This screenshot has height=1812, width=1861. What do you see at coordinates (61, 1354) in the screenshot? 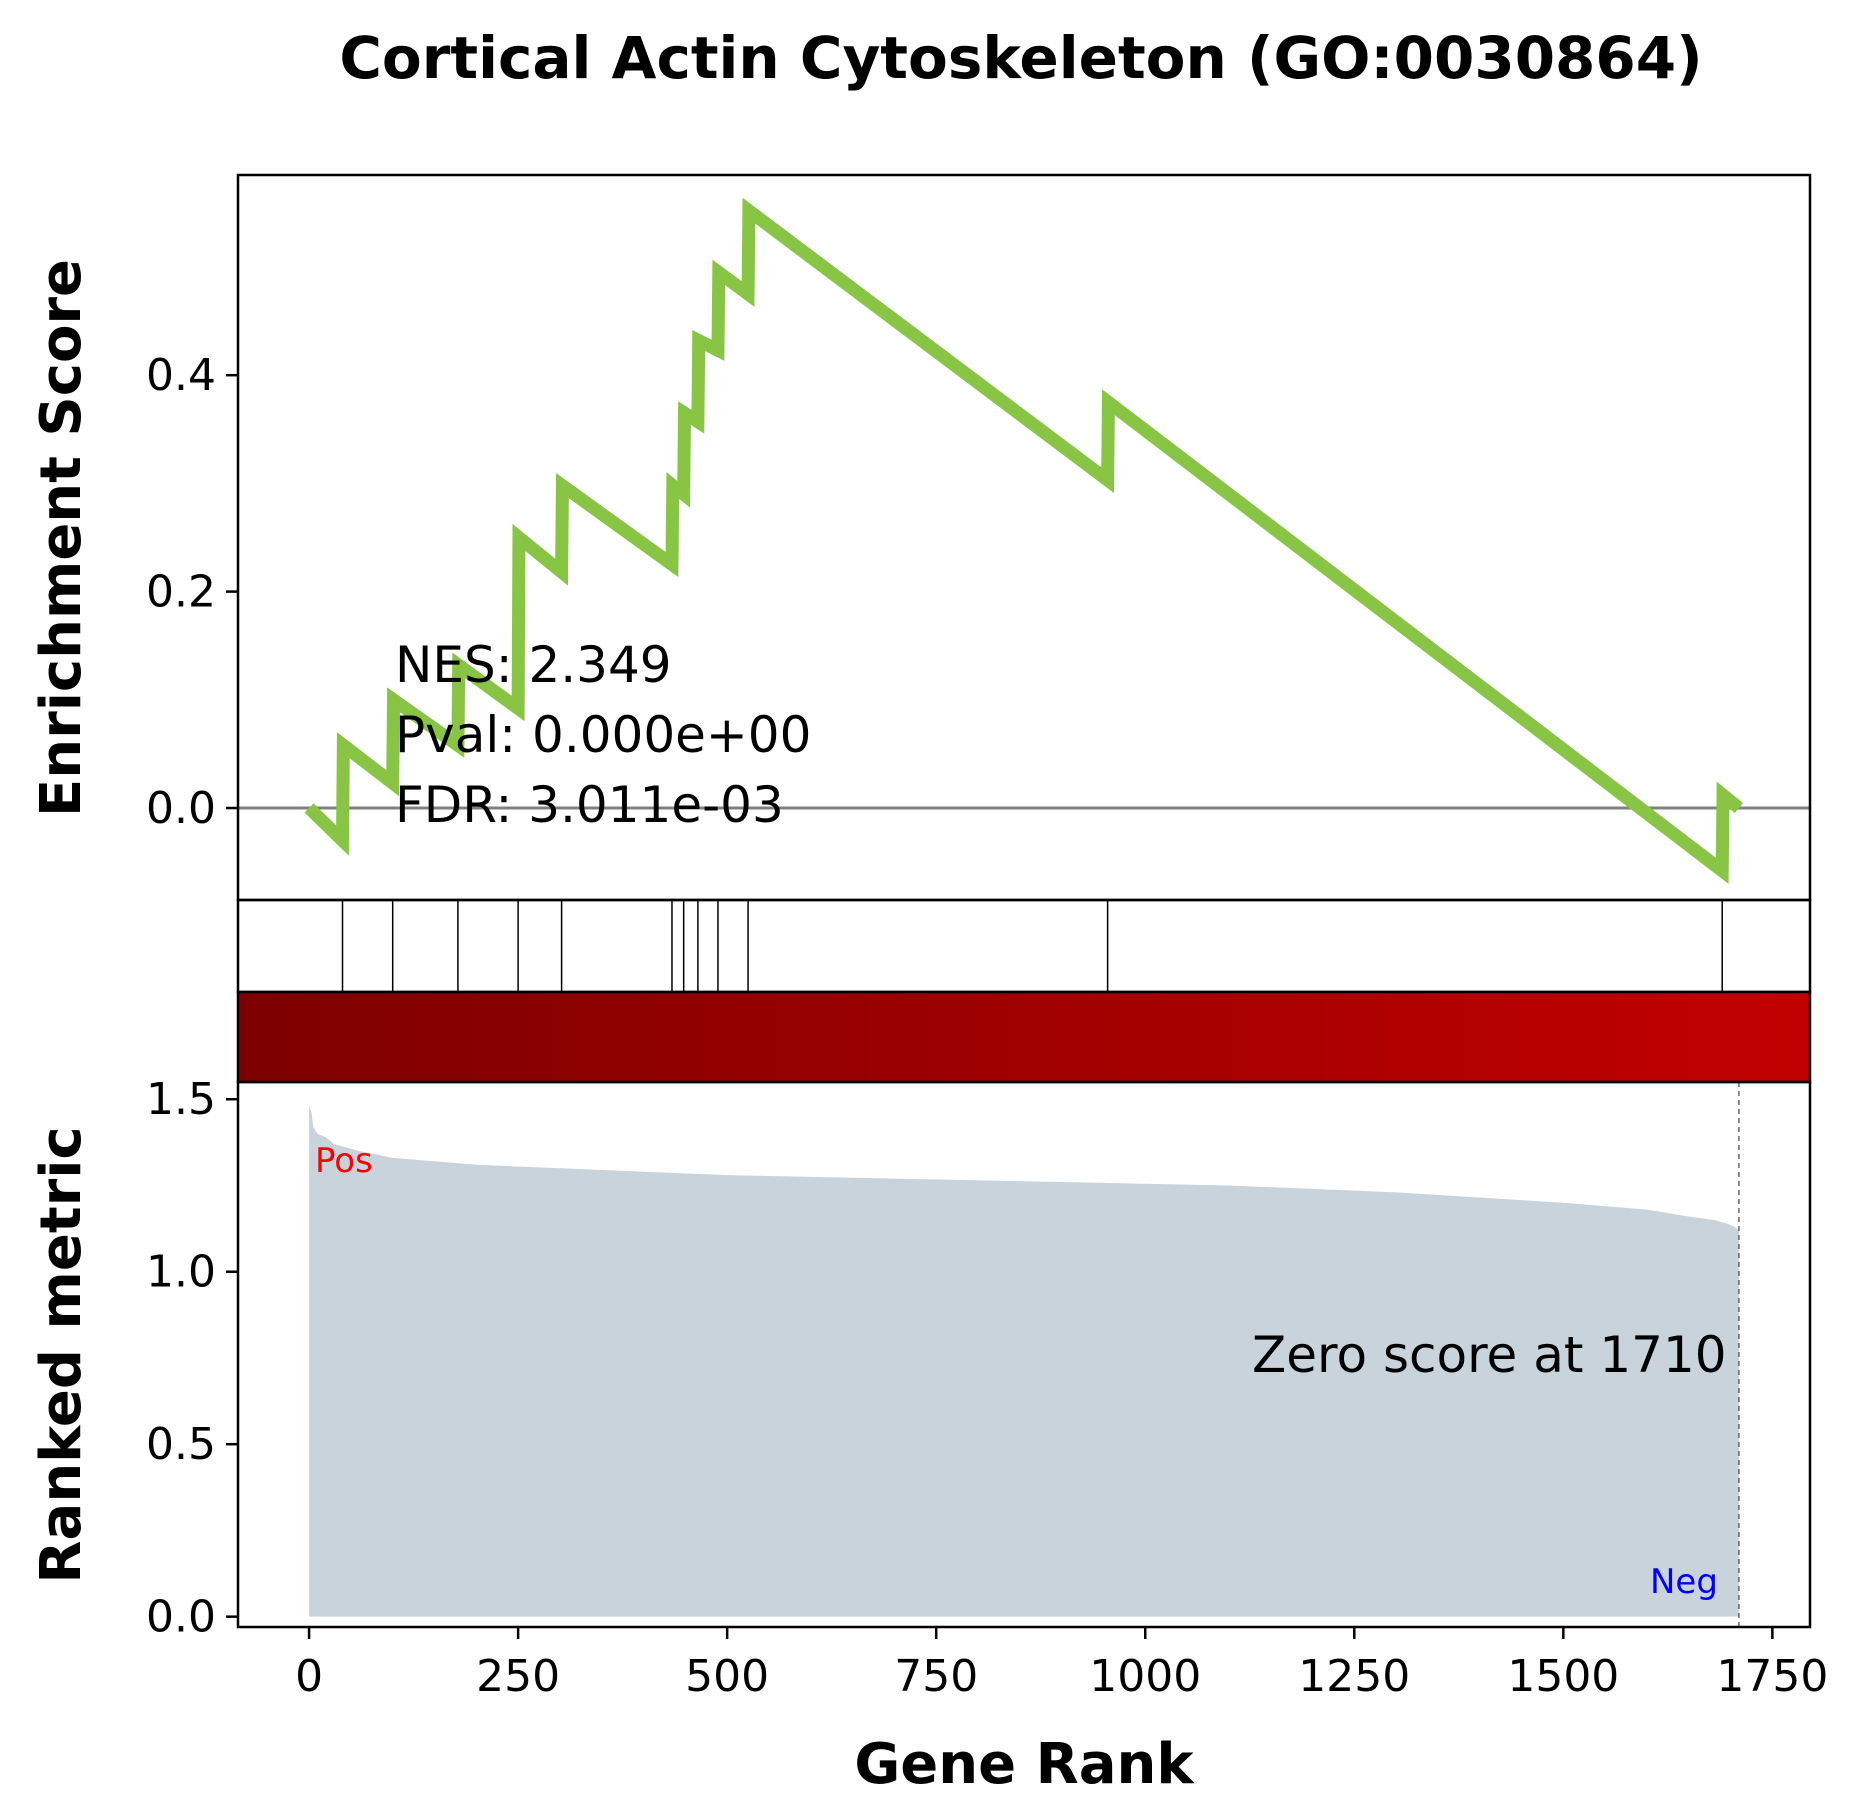
I see `metric-y-axis-label: Ranked metric` at bounding box center [61, 1354].